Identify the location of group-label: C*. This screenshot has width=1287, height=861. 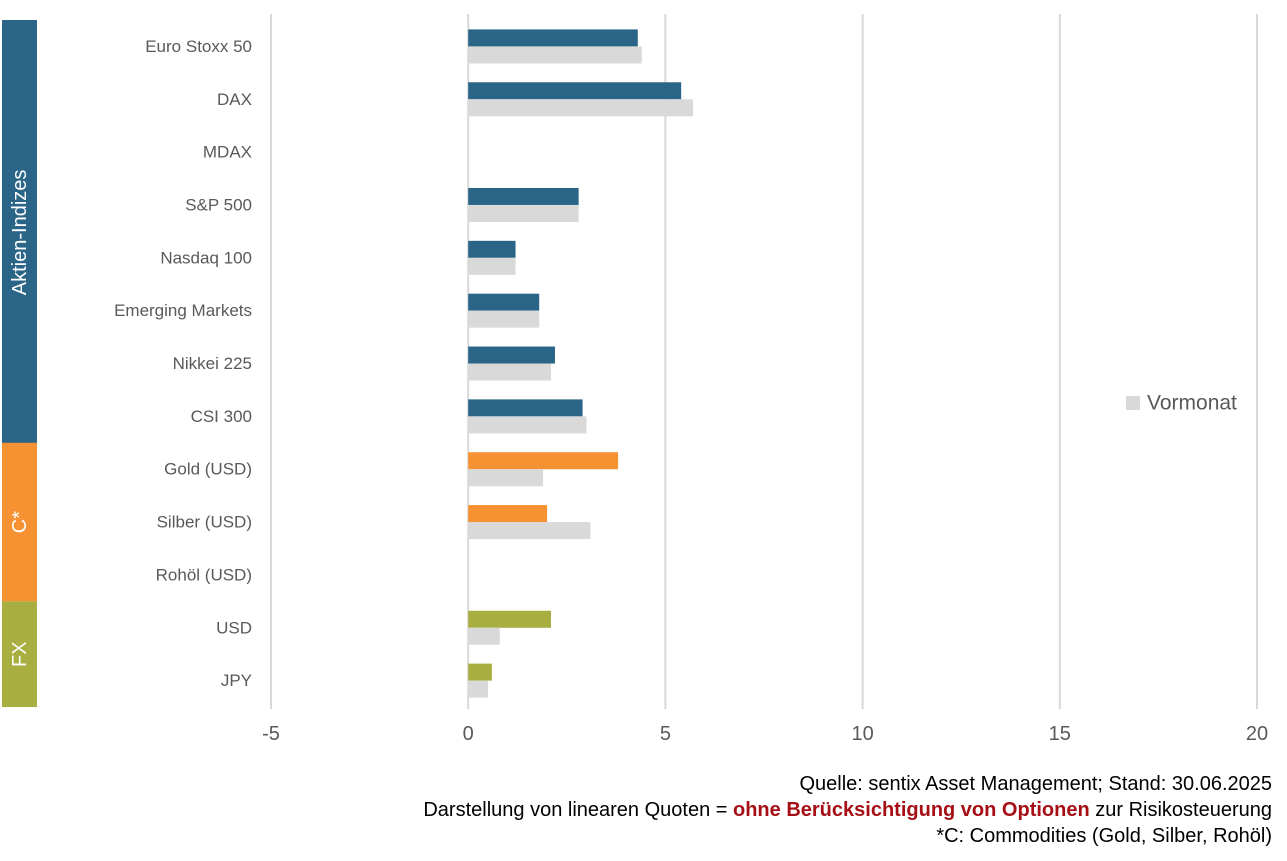
(20, 522).